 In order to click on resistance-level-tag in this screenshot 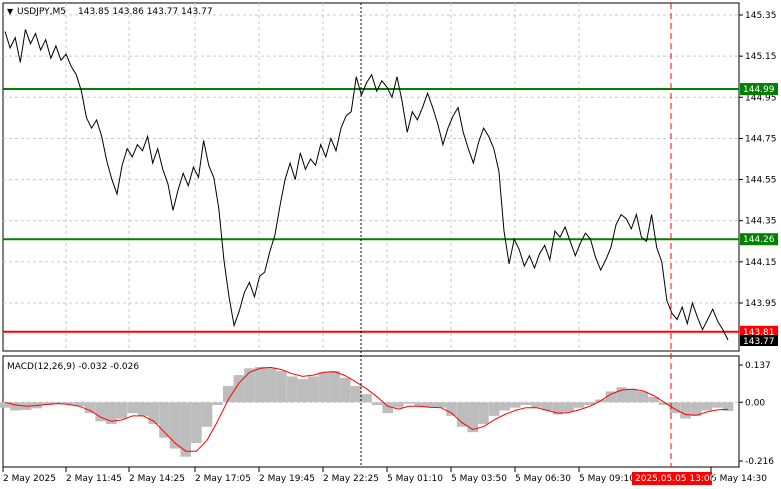, I will do `click(759, 89)`.